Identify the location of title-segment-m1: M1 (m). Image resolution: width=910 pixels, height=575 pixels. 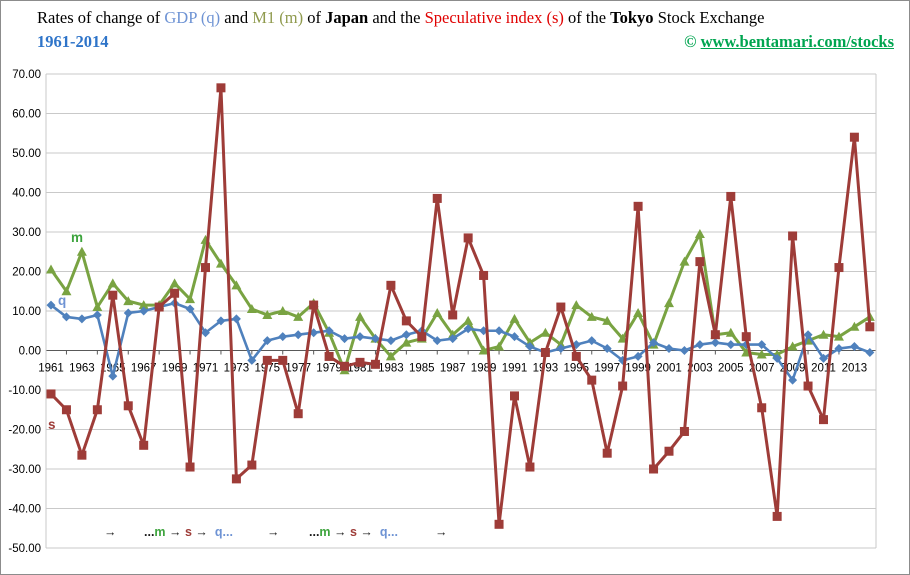
(278, 17).